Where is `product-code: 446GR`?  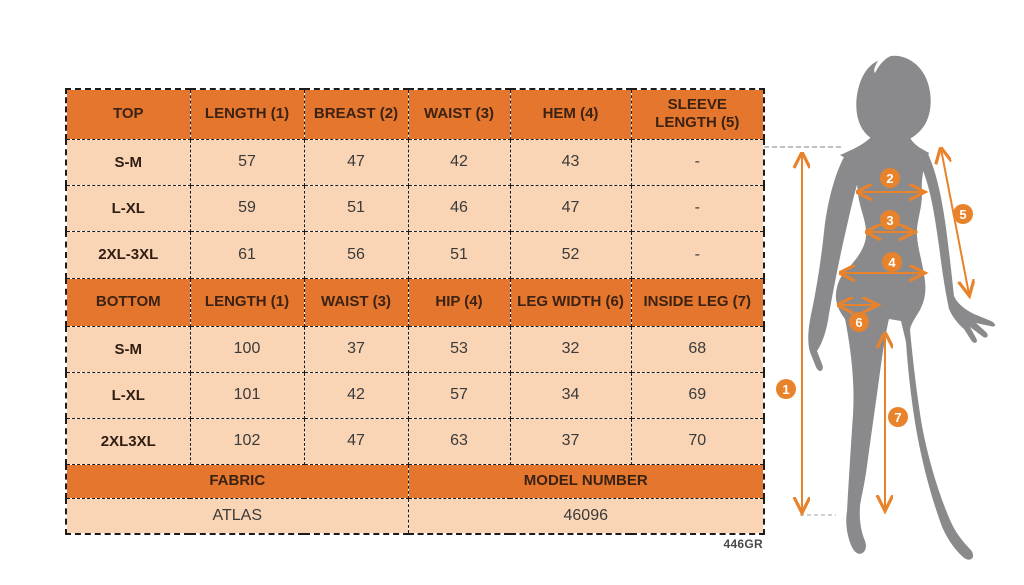
product-code: 446GR is located at coordinates (743, 544).